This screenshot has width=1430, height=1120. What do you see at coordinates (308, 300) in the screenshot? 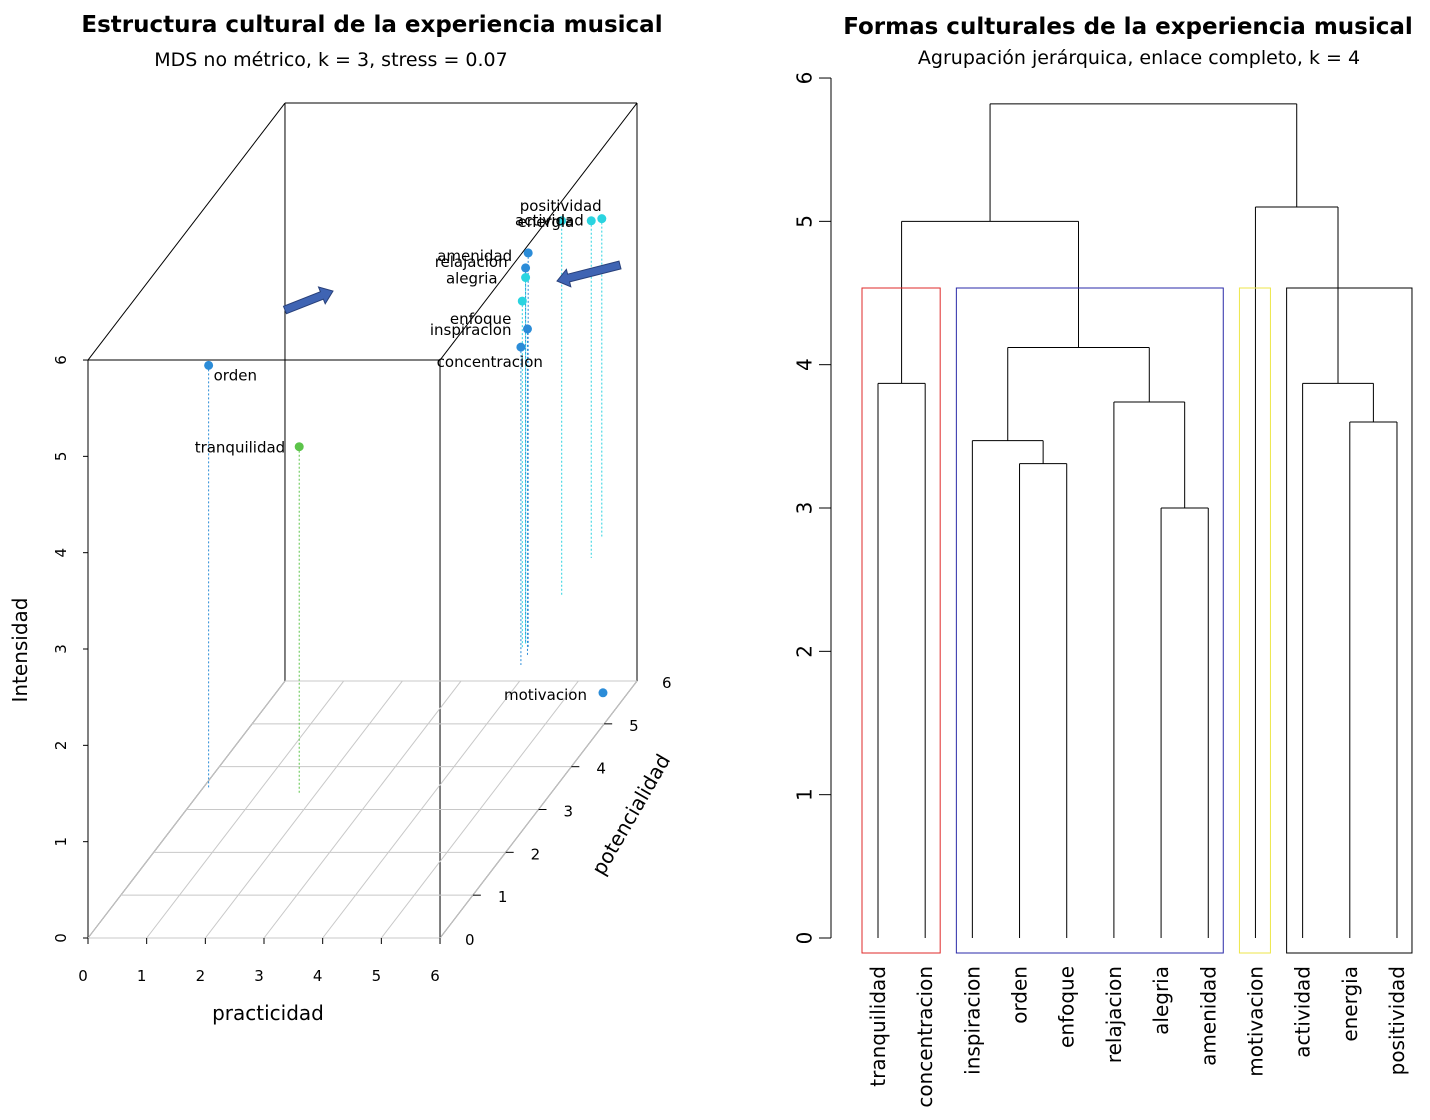
I see `arrow-pointing-to-inspiracion` at bounding box center [308, 300].